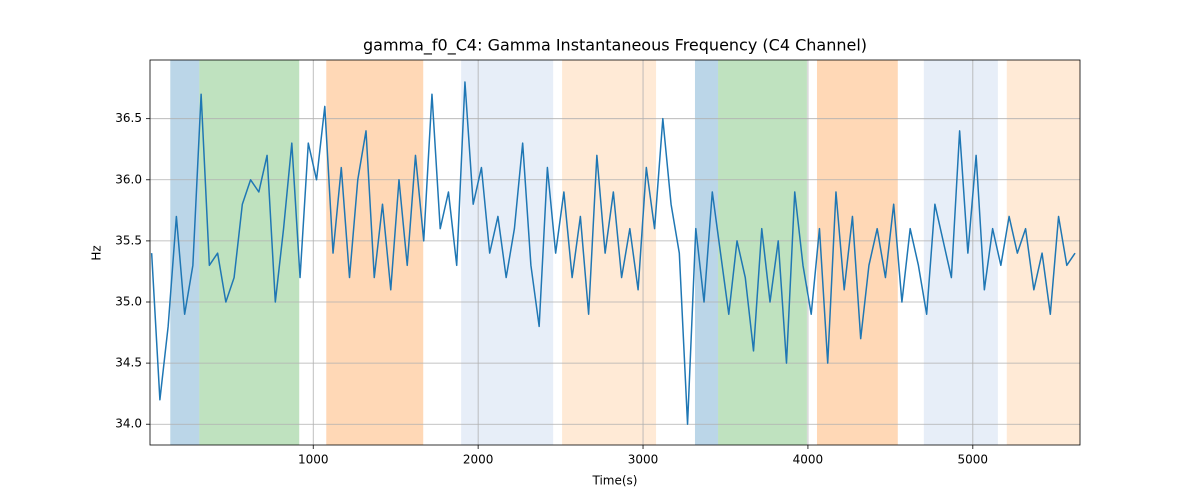 This screenshot has height=500, width=1200. What do you see at coordinates (128, 424) in the screenshot?
I see `y-tick-label: 34.0` at bounding box center [128, 424].